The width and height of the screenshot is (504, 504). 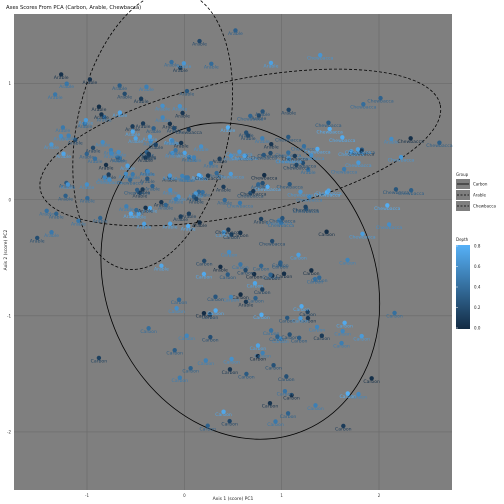 I want to click on x-axis-title: Axis 1 (score) PC1, so click(x=233, y=499).